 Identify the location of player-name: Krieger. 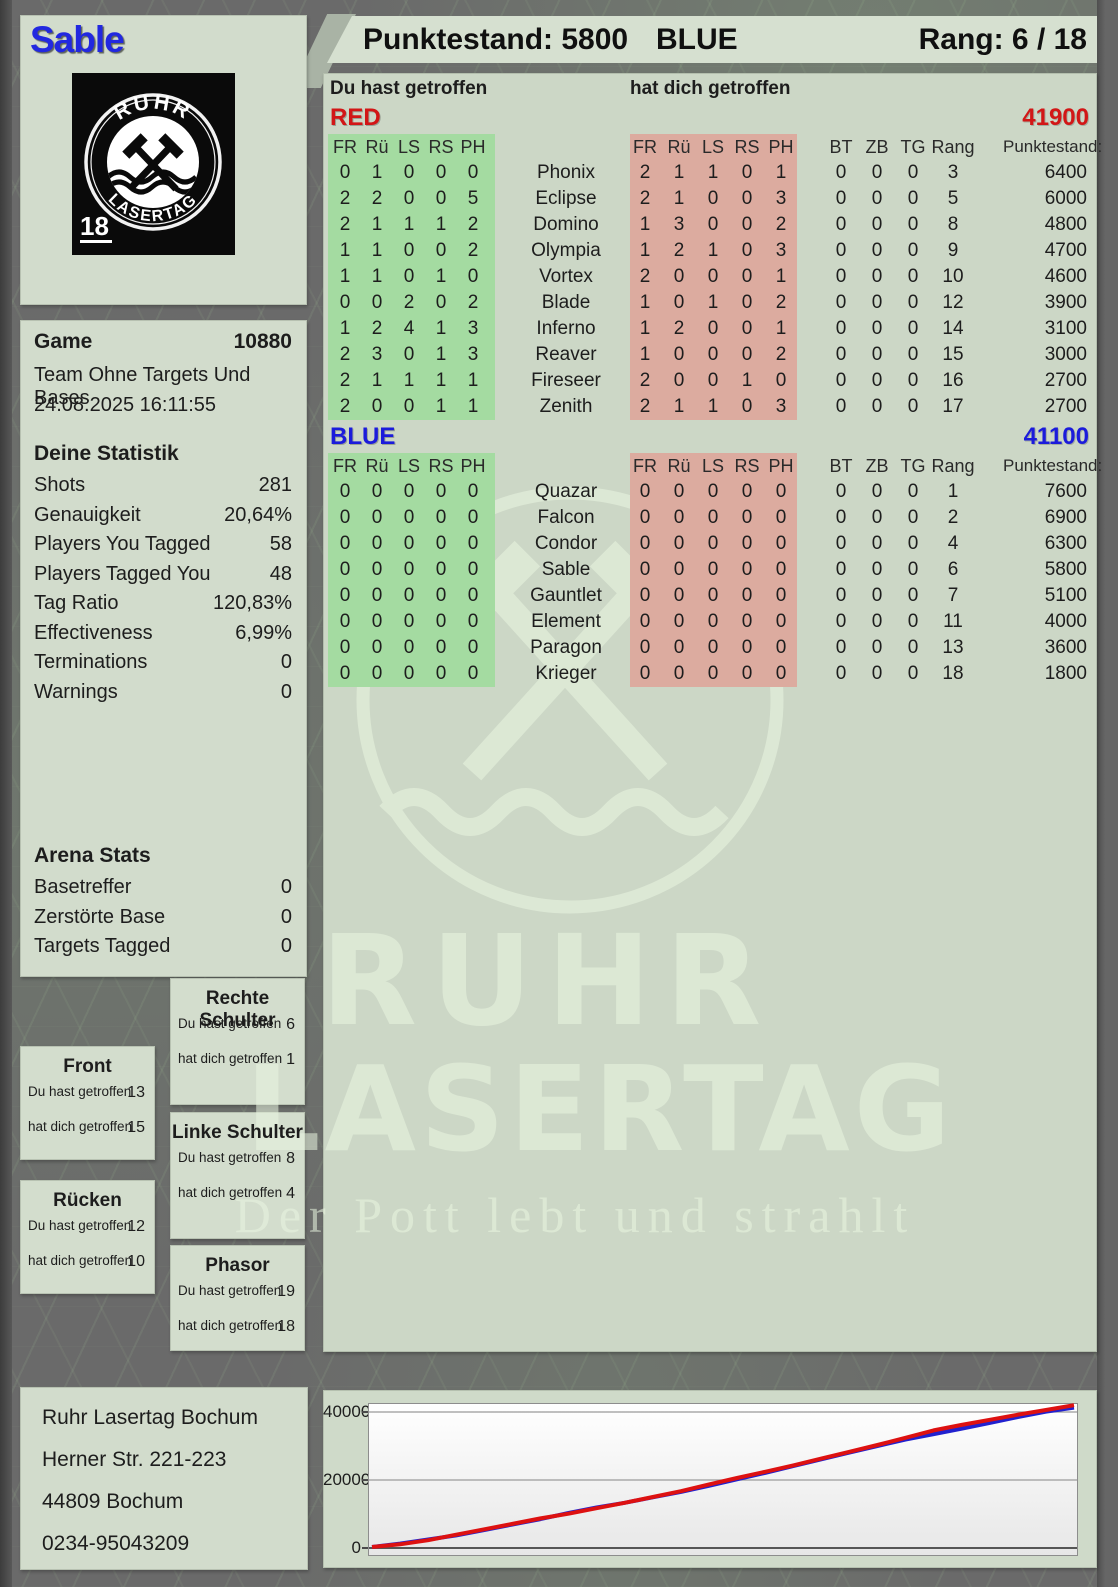
(566, 673).